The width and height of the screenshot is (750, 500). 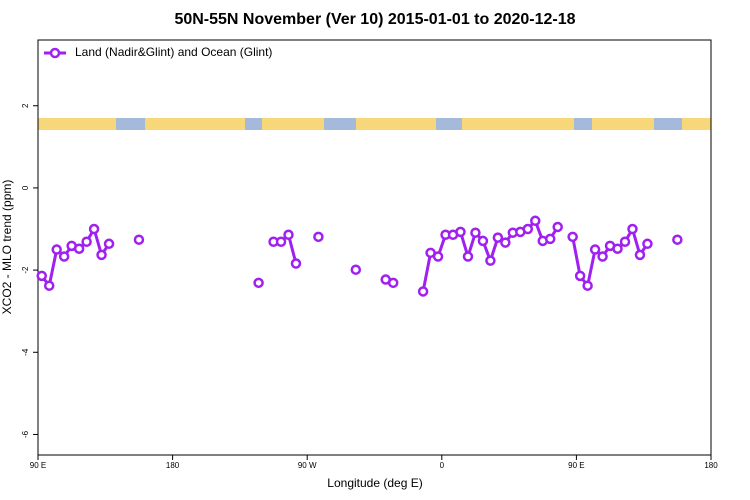 What do you see at coordinates (307, 465) in the screenshot?
I see `x-tick-label: 90 W` at bounding box center [307, 465].